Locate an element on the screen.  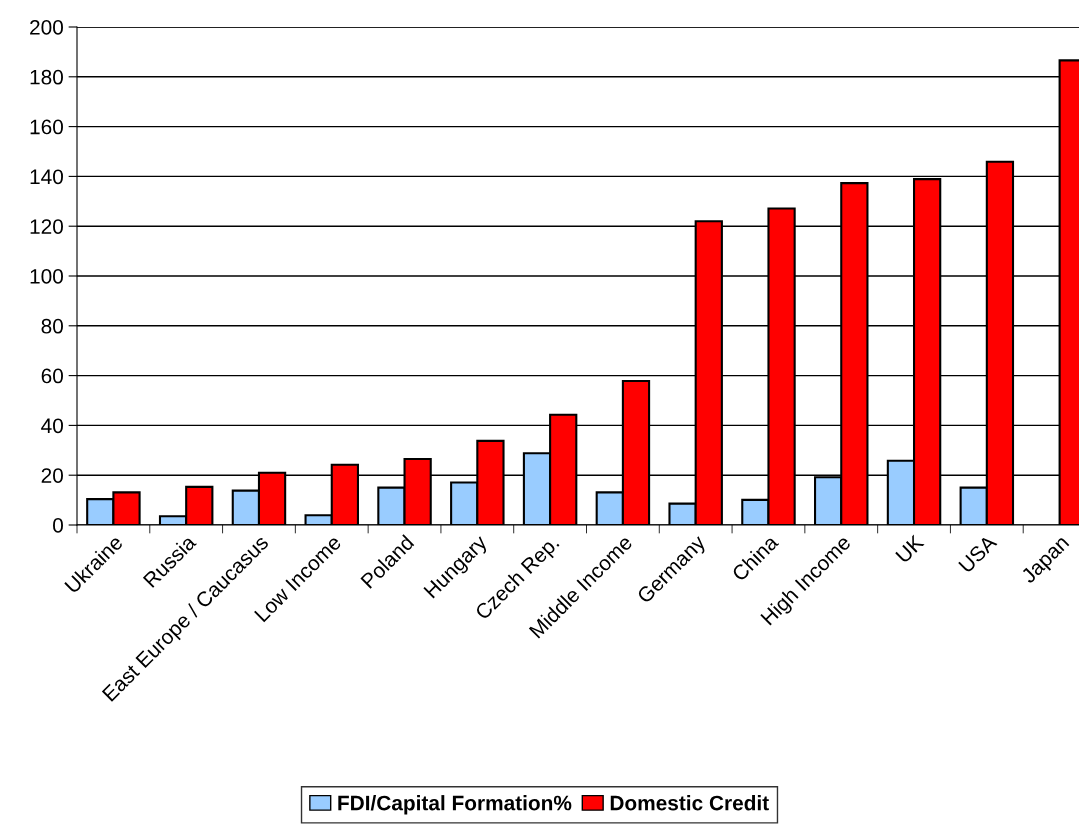
y-tick-label: 0 is located at coordinates (58, 525).